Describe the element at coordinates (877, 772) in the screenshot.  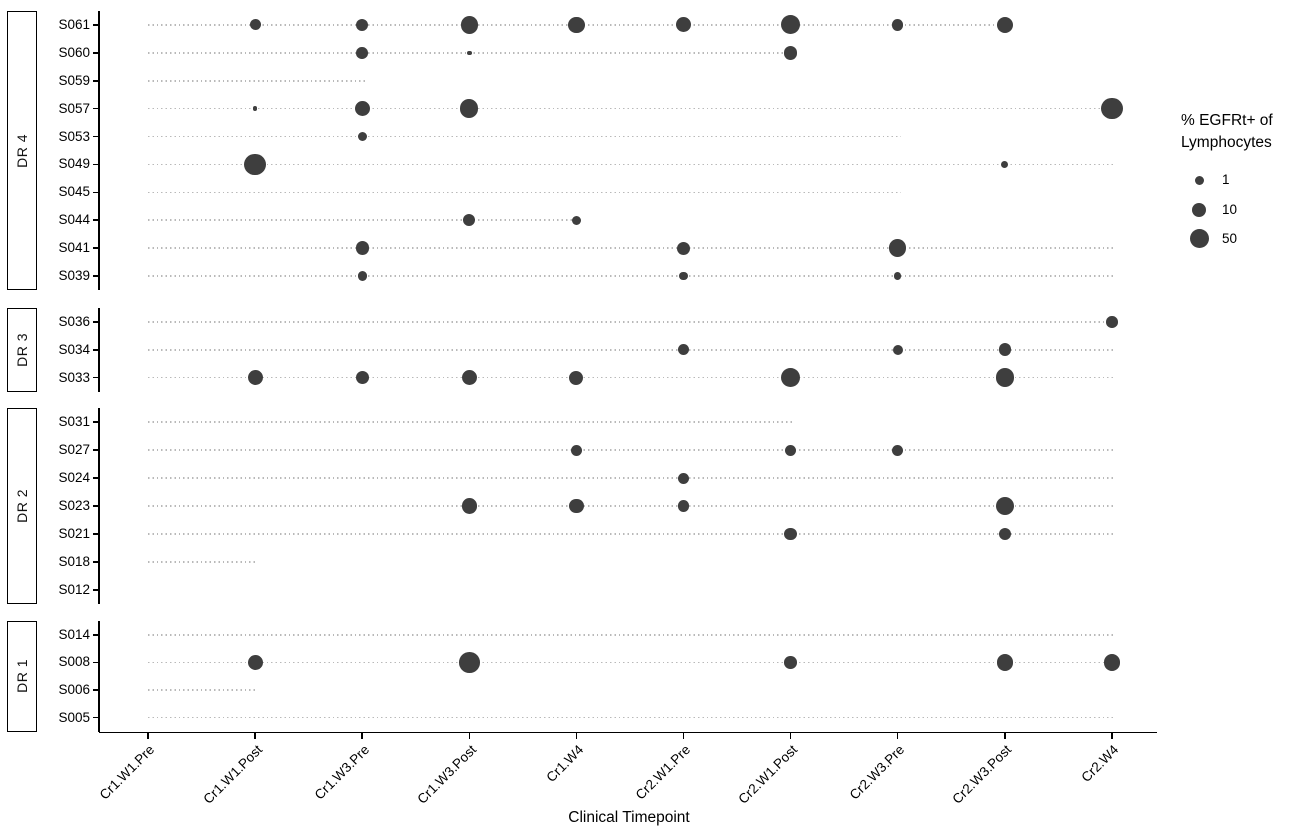
I see `x-tick-label: Cr2.W3.Pre` at that location.